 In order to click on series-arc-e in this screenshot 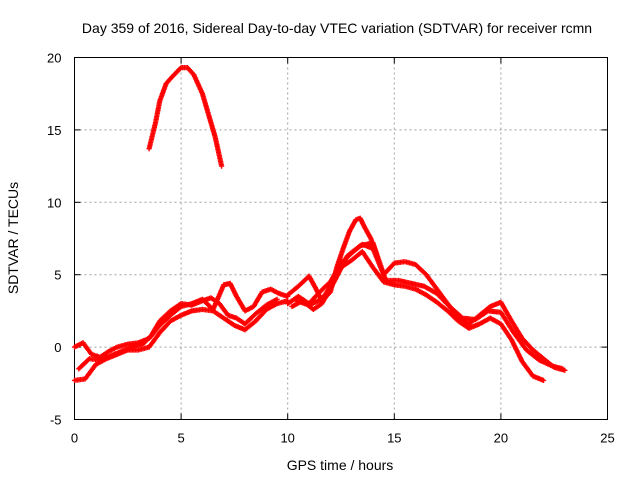, I will do `click(426, 307)`.